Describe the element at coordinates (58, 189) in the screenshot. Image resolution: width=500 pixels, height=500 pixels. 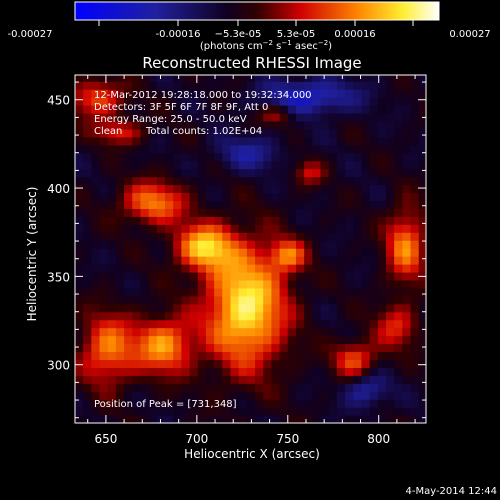
I see `y-tick-label: 400` at that location.